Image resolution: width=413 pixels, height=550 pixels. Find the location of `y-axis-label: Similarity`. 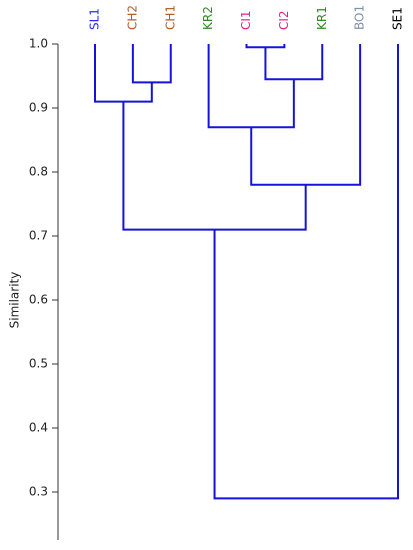

y-axis-label: Similarity is located at coordinates (15, 300).